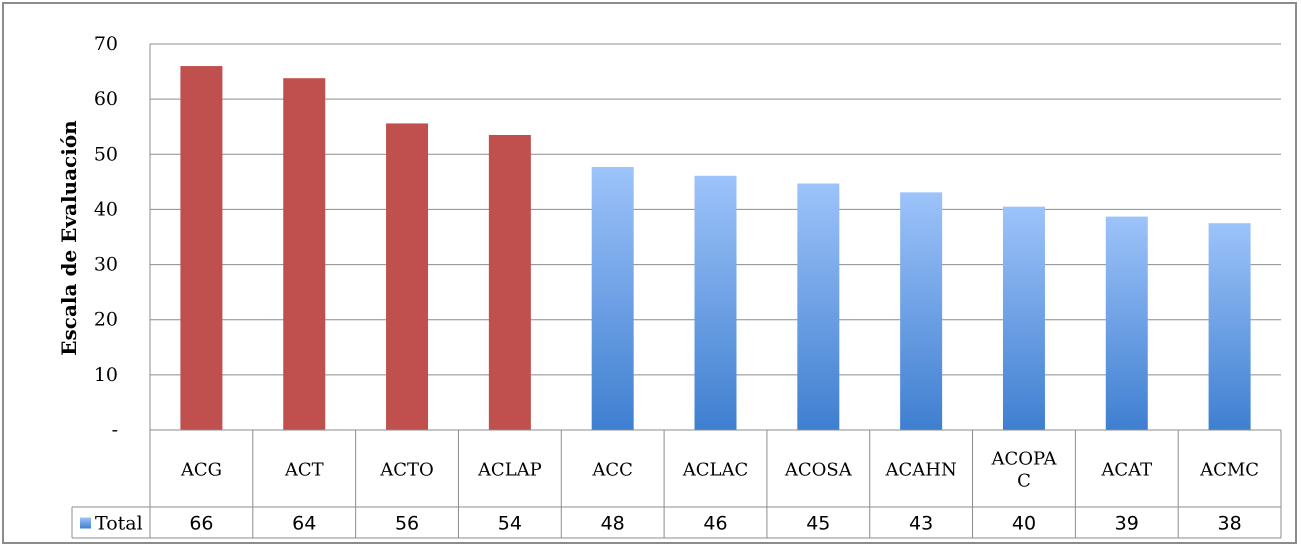 The height and width of the screenshot is (548, 1301). What do you see at coordinates (1024, 481) in the screenshot?
I see `category-label: C` at bounding box center [1024, 481].